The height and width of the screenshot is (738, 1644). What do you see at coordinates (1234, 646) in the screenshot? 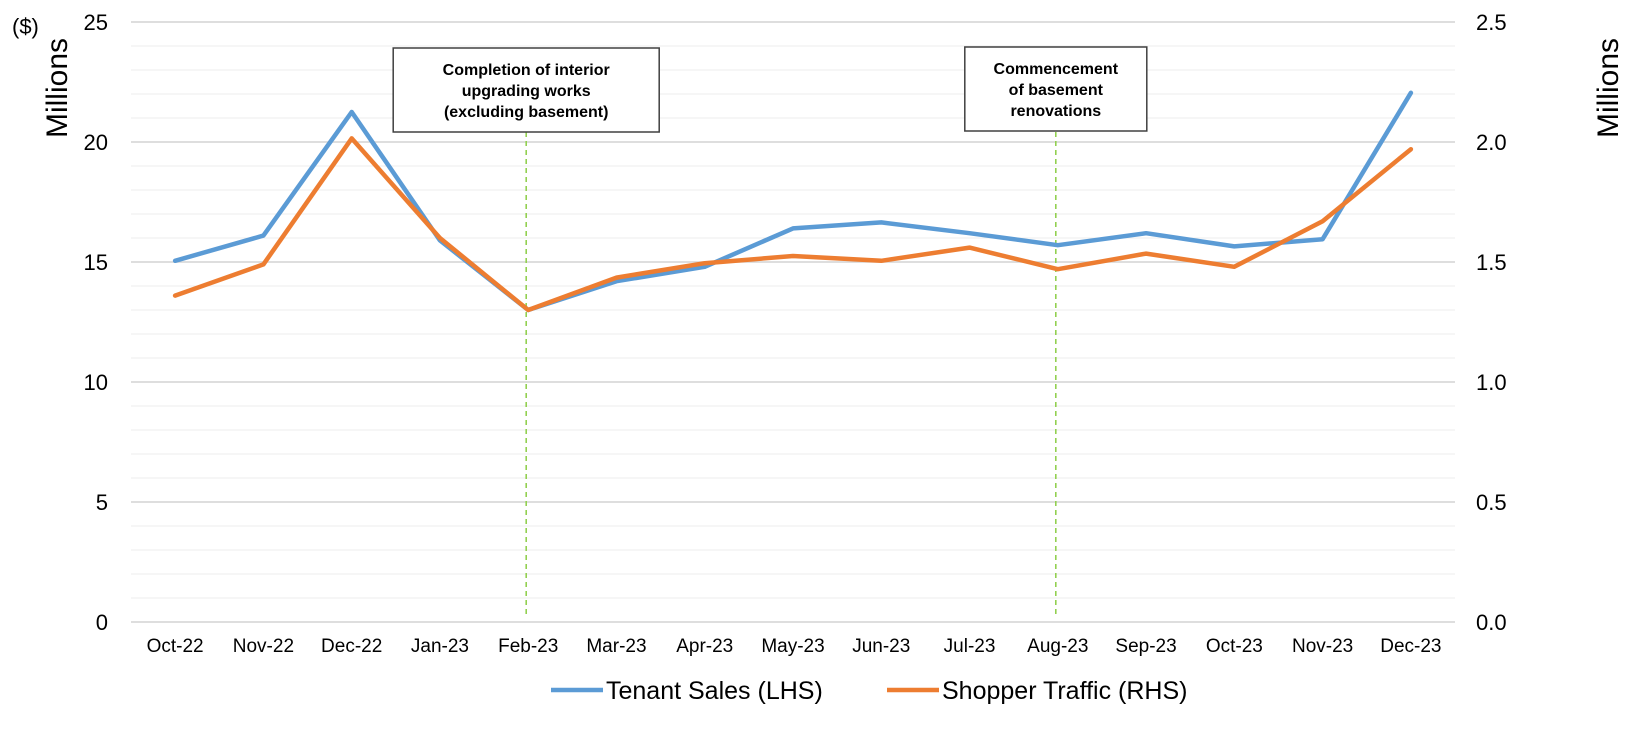
I see `x-axis-tick-label: Oct-23` at bounding box center [1234, 646].